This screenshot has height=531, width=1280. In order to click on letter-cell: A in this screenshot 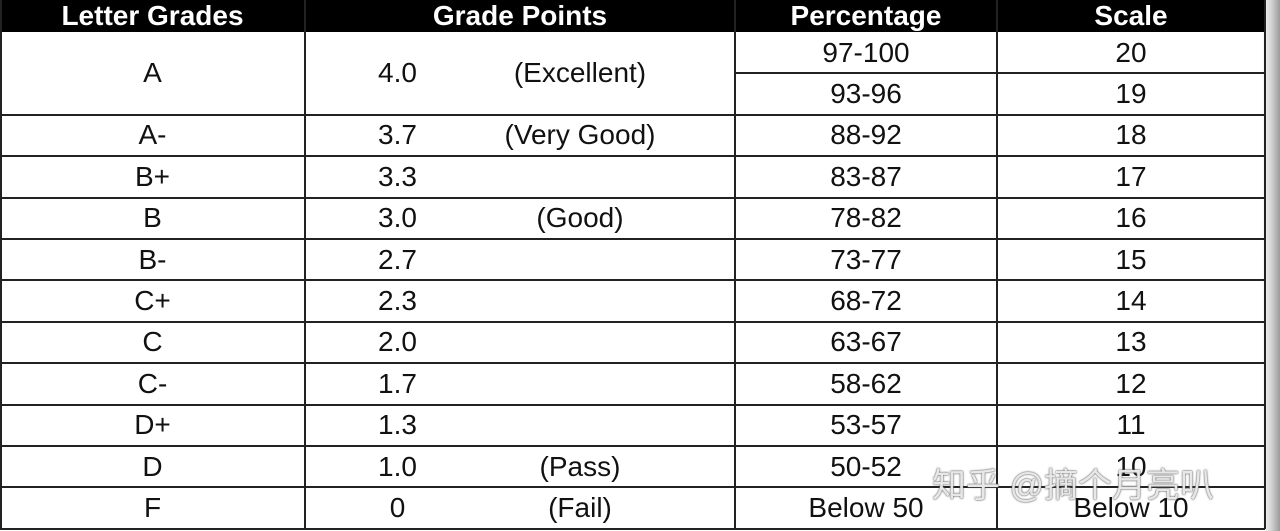, I will do `click(152, 73)`.